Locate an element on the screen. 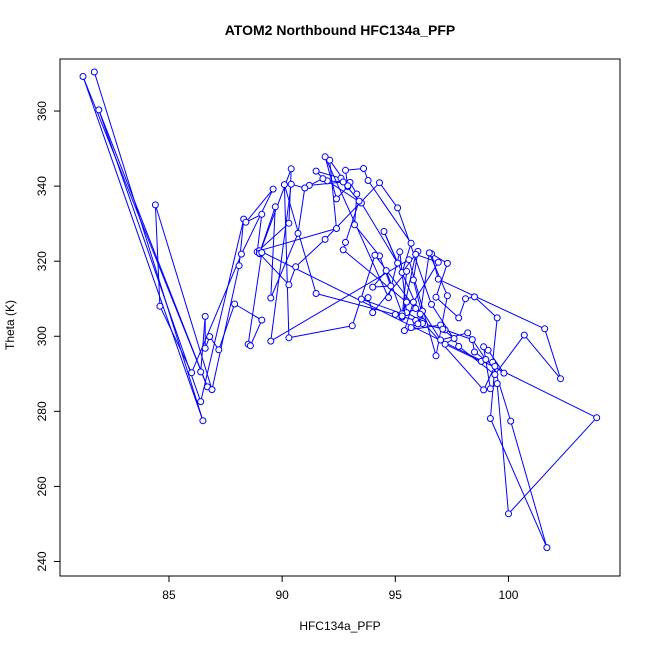  y-axis-label: Theta (K) is located at coordinates (10, 325).